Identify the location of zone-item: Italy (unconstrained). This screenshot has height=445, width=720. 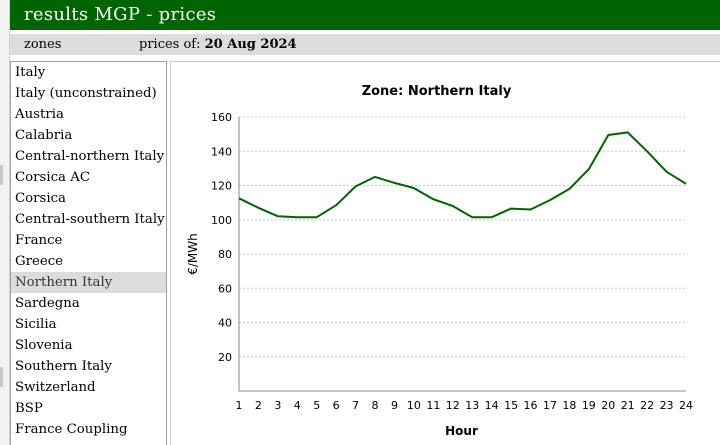
(86, 93).